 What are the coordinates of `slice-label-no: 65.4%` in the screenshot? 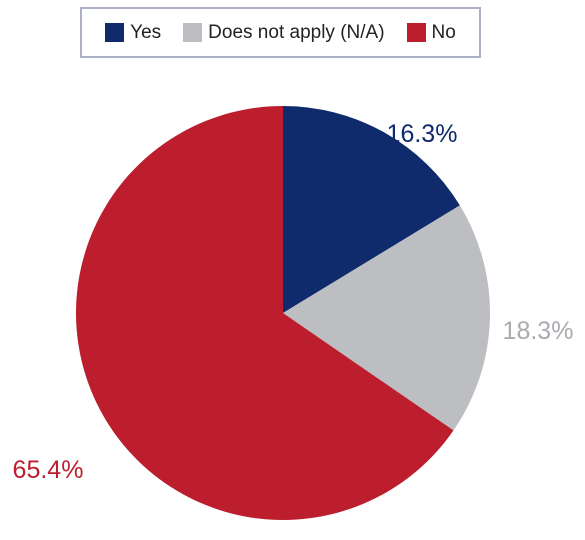 It's located at (48, 470).